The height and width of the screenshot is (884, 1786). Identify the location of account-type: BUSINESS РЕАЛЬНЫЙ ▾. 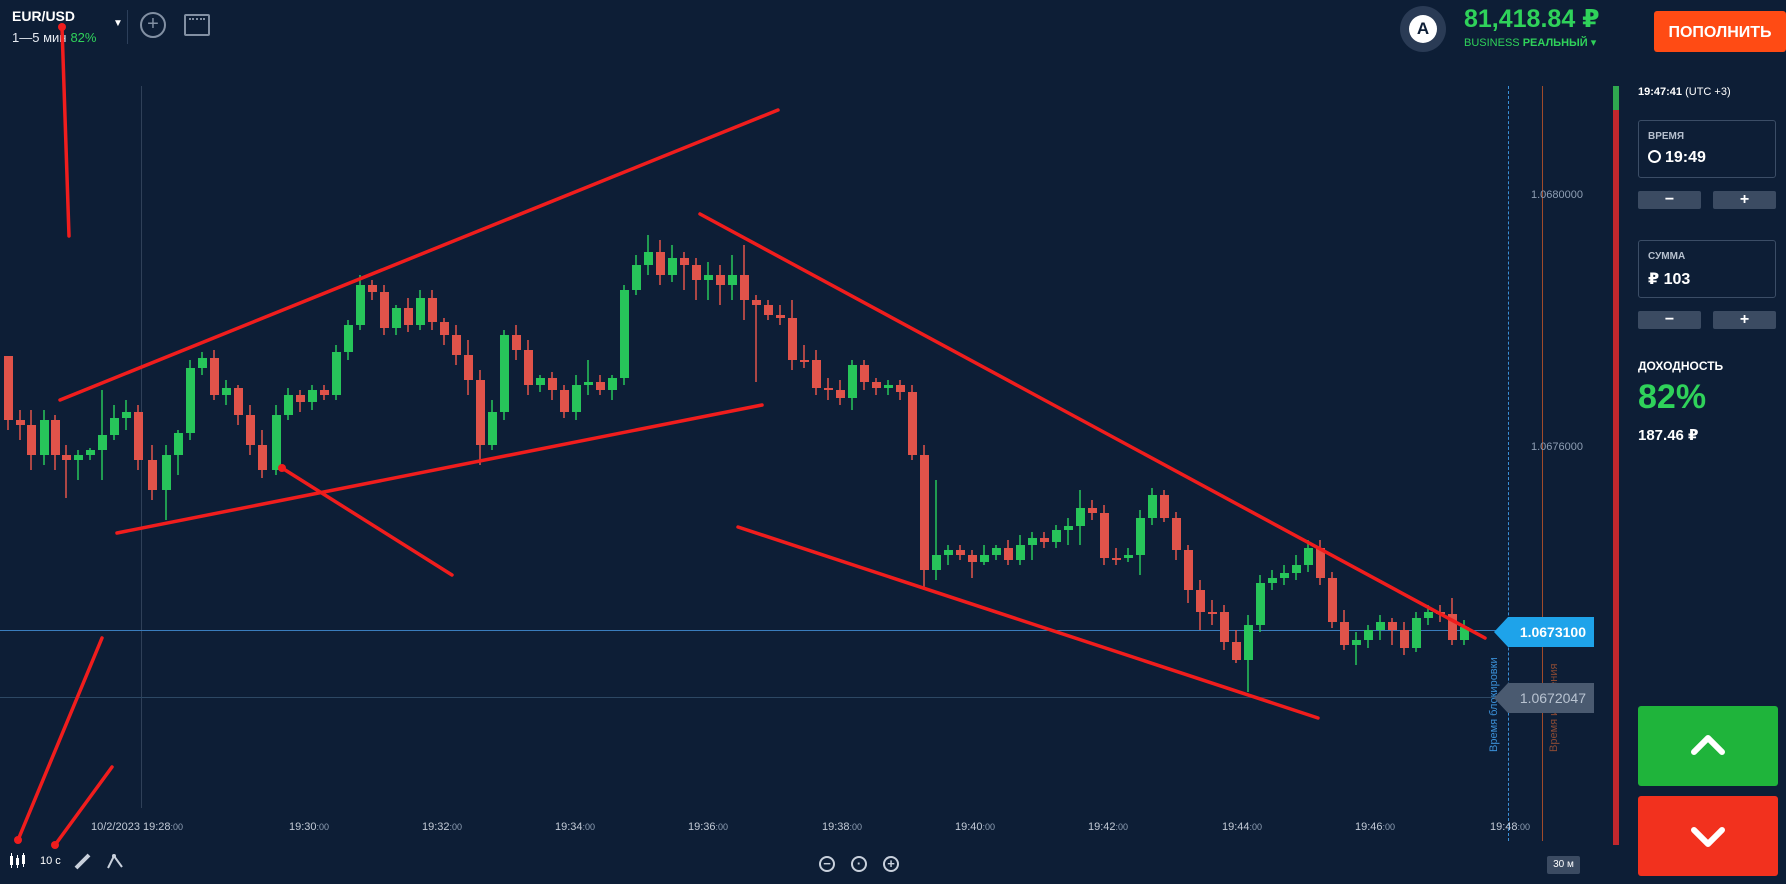
(1530, 42).